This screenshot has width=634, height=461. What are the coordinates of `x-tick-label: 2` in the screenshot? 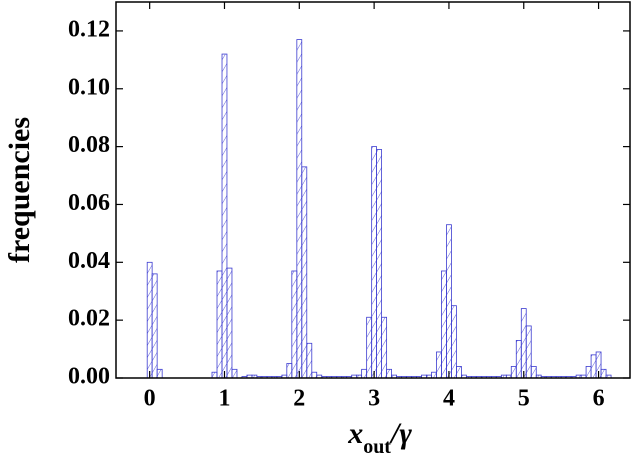 It's located at (299, 399).